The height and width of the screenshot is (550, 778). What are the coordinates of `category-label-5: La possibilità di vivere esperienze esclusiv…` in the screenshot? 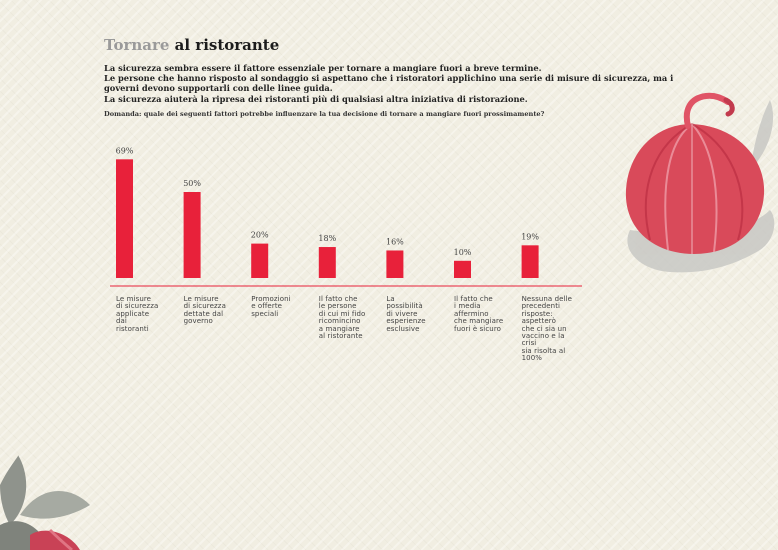 It's located at (416, 314).